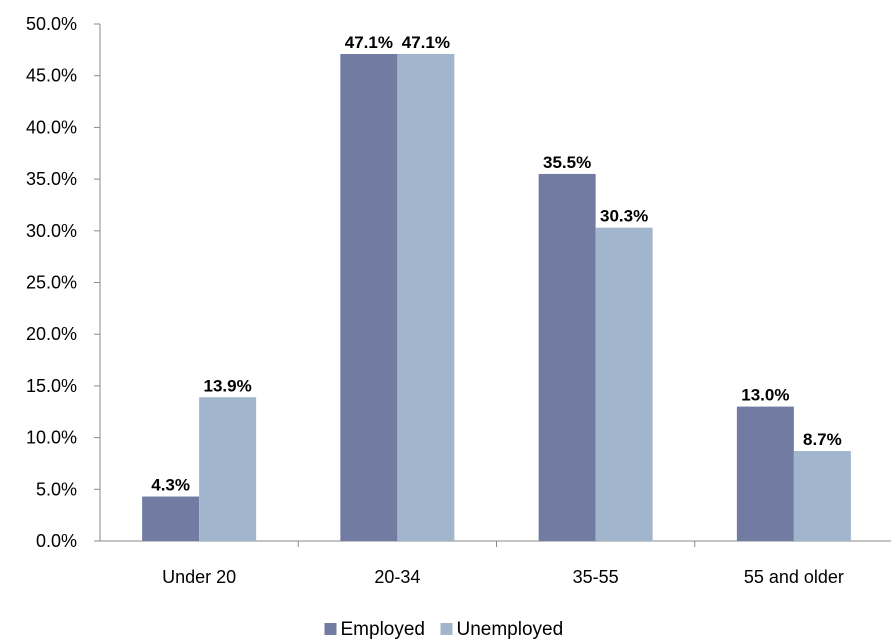  What do you see at coordinates (56, 489) in the screenshot?
I see `y-tick-label: 5.0%` at bounding box center [56, 489].